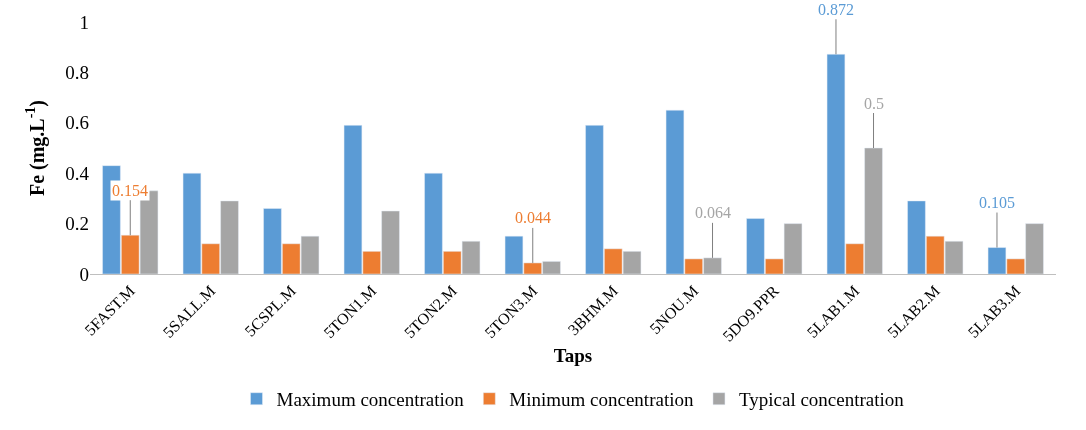 This screenshot has width=1086, height=430. Describe the element at coordinates (713, 212) in the screenshot. I see `data-label: 0.064` at that location.